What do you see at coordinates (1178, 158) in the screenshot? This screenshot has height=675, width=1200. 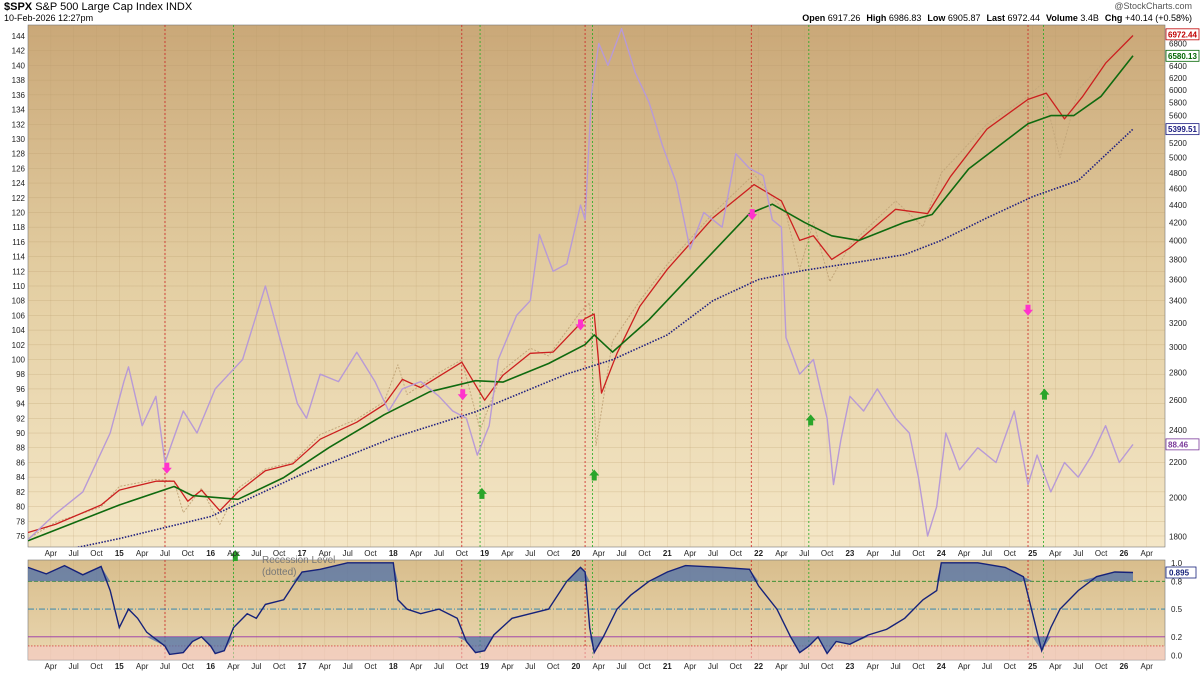 I see `right-tick-label: 5000` at bounding box center [1178, 158].